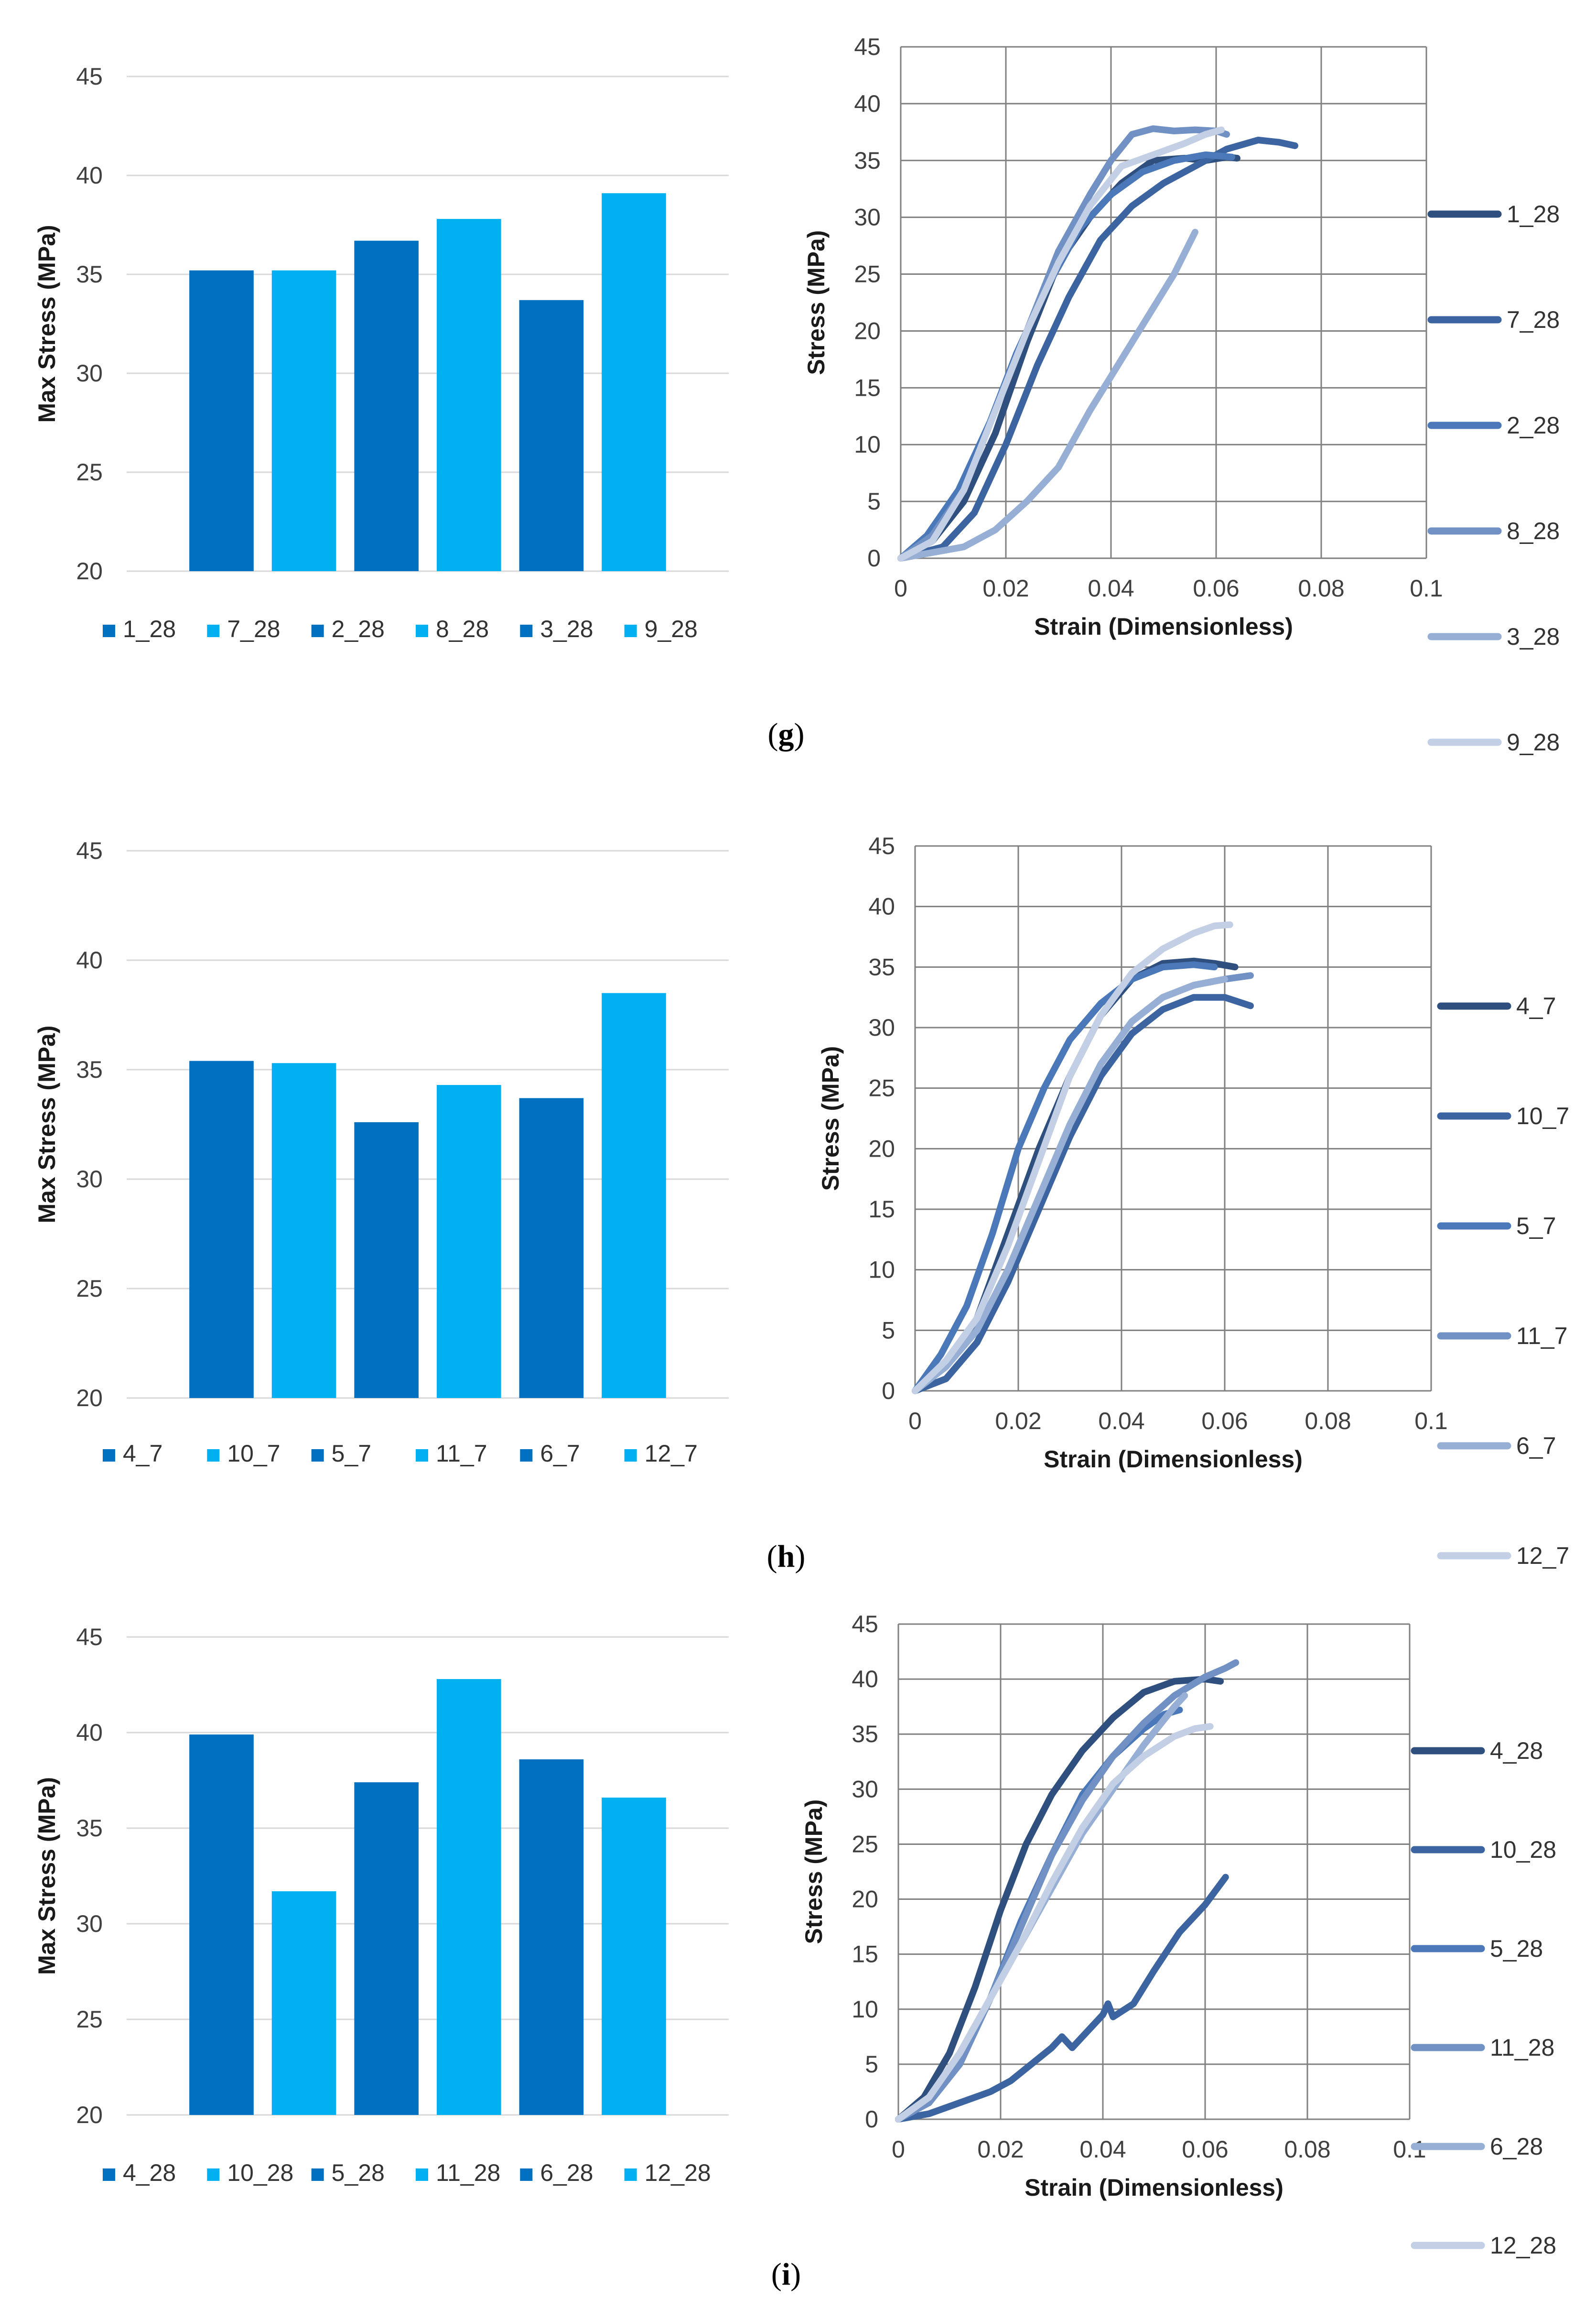 Image resolution: width=1596 pixels, height=2298 pixels. I want to click on y-axis-title: Stress (MPa), so click(817, 302).